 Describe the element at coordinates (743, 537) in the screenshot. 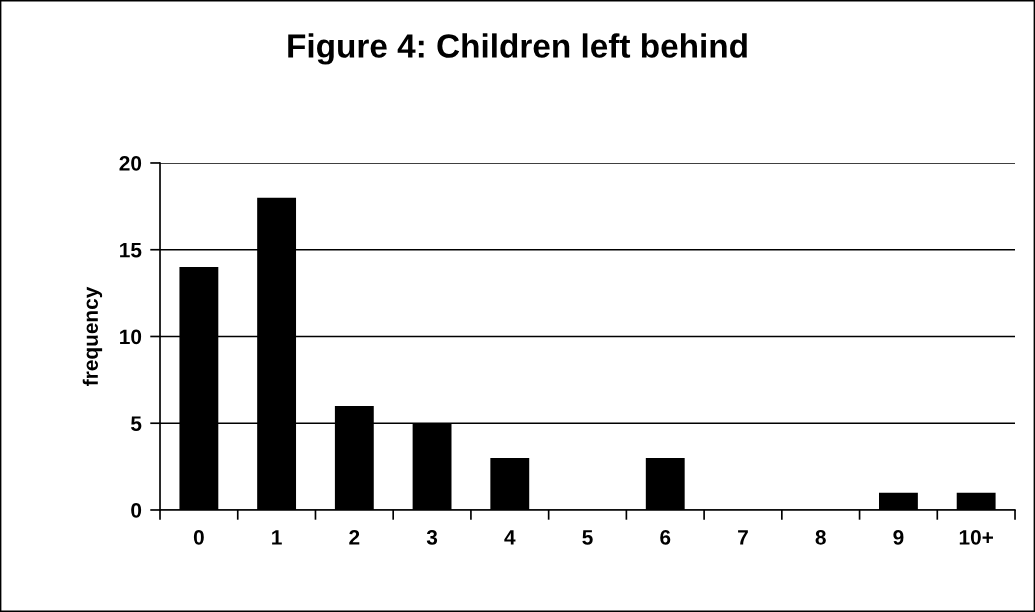

I see `x-tick-label: 7` at that location.